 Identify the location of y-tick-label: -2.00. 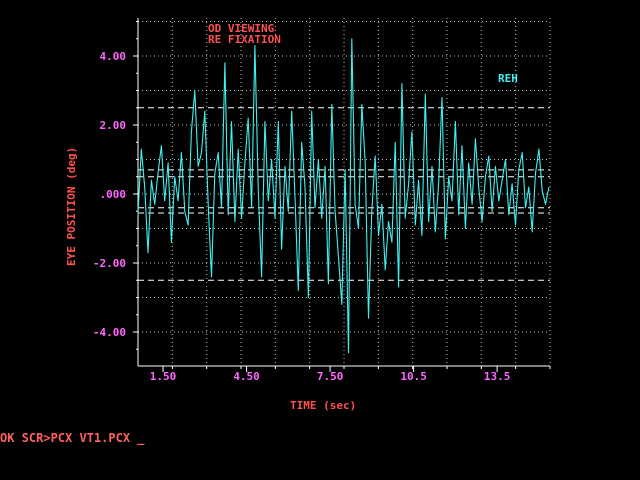
(109, 263).